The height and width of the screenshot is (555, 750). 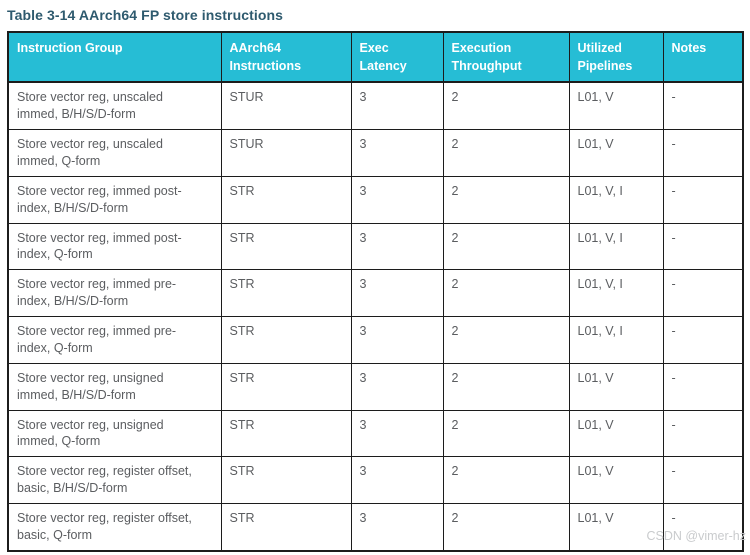 I want to click on col-header-utilized-pipelines: Utilized Pipelines, so click(x=616, y=57).